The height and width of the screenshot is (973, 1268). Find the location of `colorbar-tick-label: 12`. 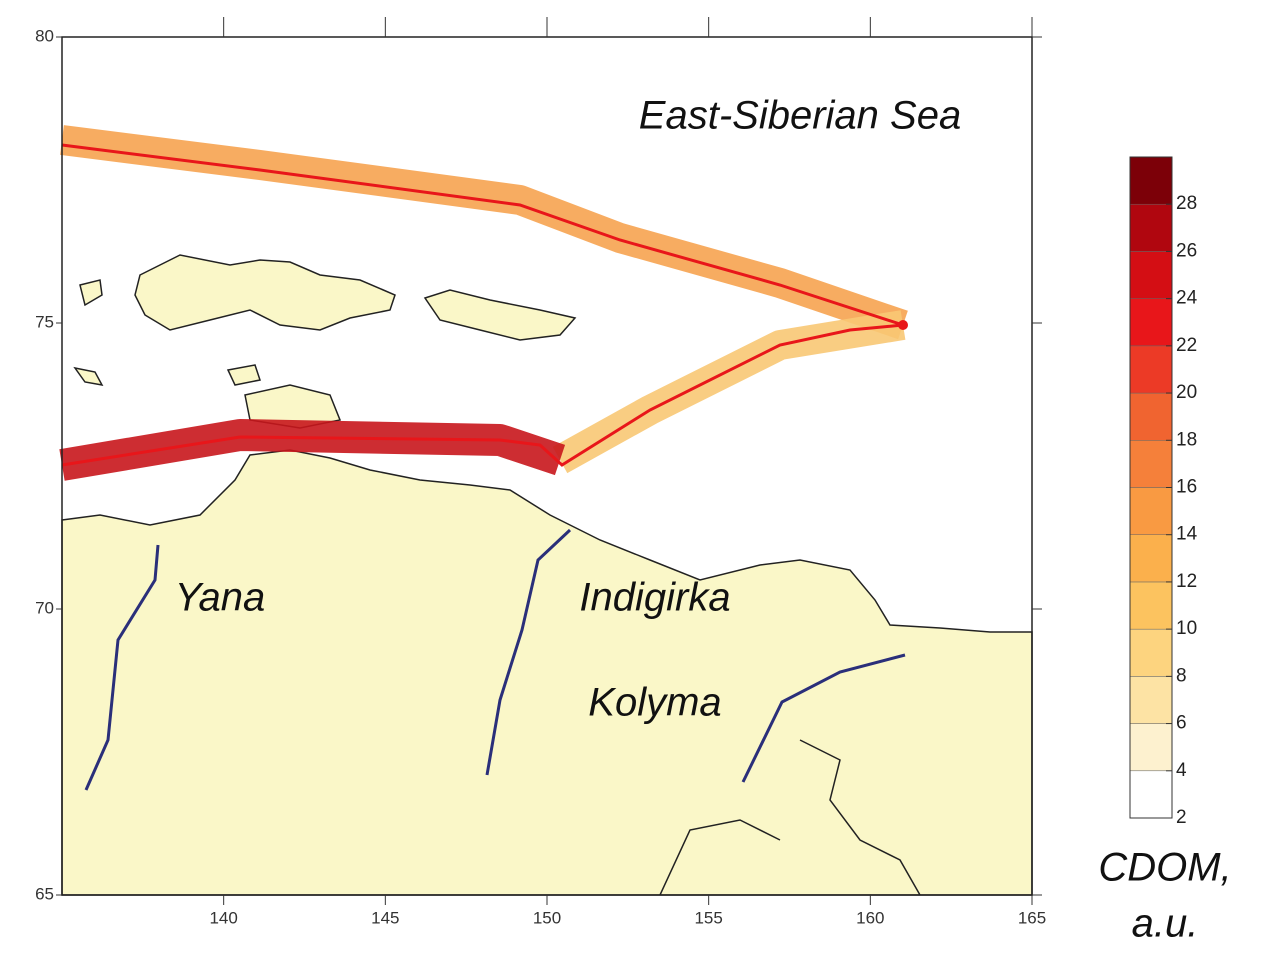

colorbar-tick-label: 12 is located at coordinates (1186, 581).